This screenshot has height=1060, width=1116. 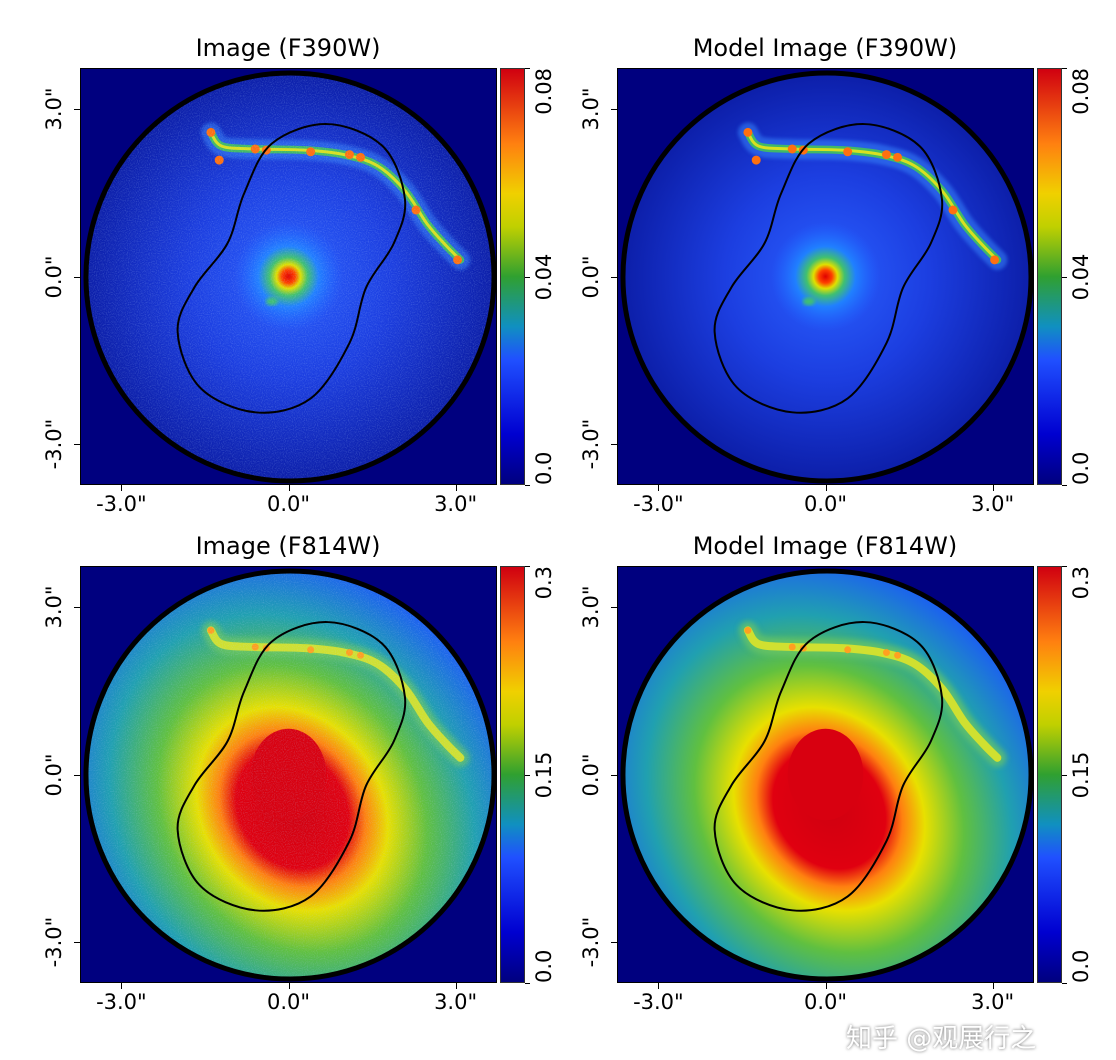 I want to click on source-blob, so click(x=808, y=301).